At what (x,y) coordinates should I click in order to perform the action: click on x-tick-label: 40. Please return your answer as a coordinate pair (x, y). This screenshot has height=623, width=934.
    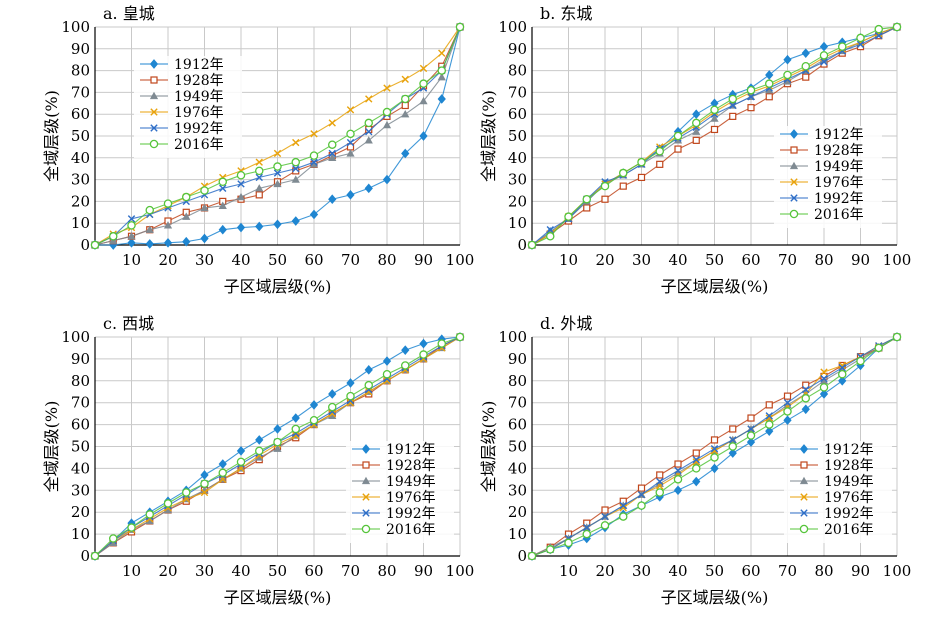
    Looking at the image, I should click on (677, 571).